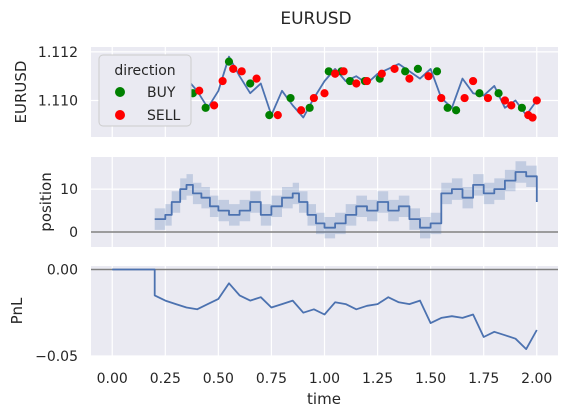  I want to click on legend-sell-label: SELL, so click(164, 116).